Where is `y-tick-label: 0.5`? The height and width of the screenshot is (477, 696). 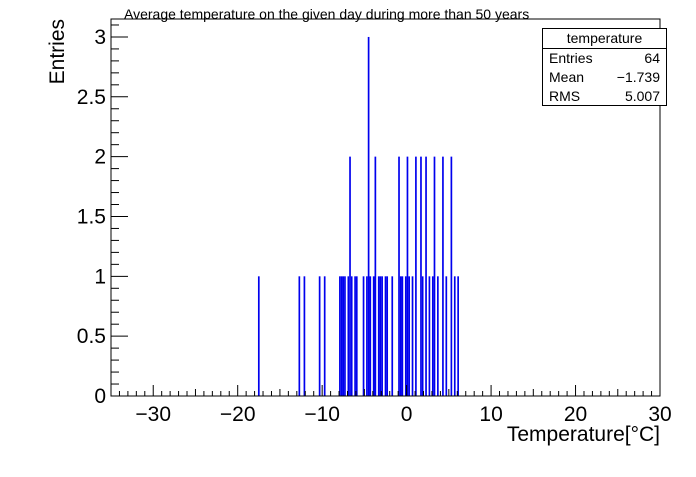 y-tick-label: 0.5 is located at coordinates (91, 336).